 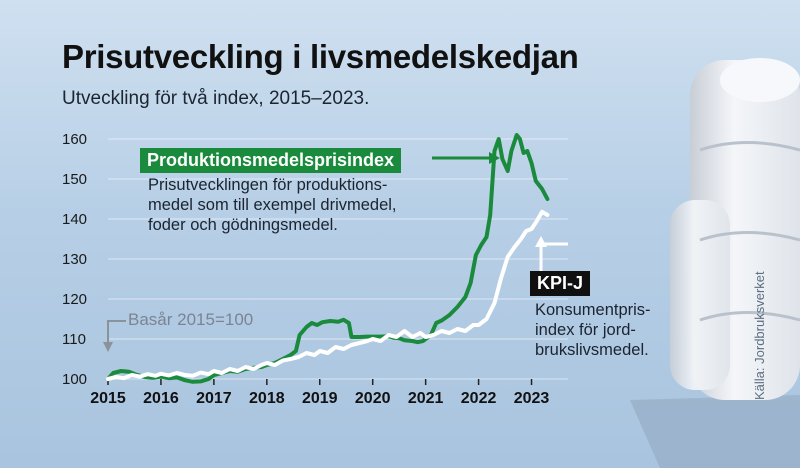 What do you see at coordinates (494, 158) in the screenshot?
I see `prod-arrow-head` at bounding box center [494, 158].